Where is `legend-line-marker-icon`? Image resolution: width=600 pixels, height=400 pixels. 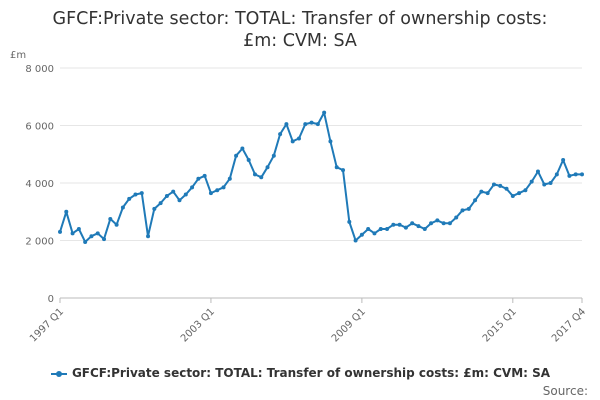 legend-line-marker-icon is located at coordinates (58, 373).